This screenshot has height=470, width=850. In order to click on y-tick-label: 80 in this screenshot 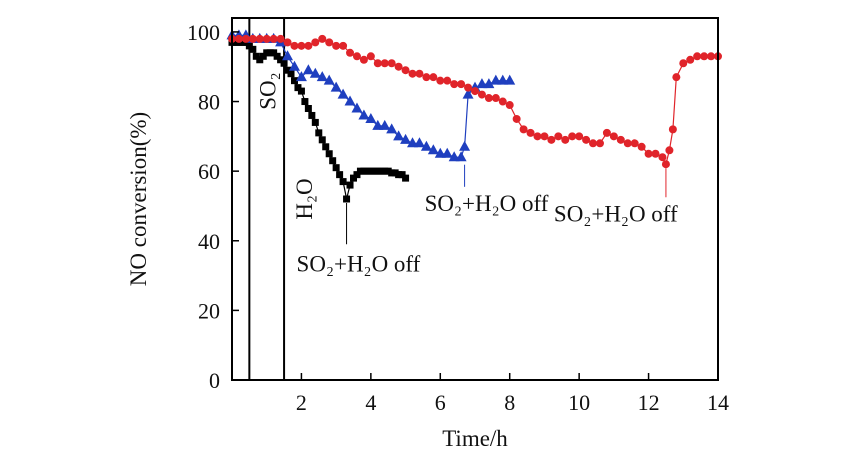, I will do `click(209, 102)`.